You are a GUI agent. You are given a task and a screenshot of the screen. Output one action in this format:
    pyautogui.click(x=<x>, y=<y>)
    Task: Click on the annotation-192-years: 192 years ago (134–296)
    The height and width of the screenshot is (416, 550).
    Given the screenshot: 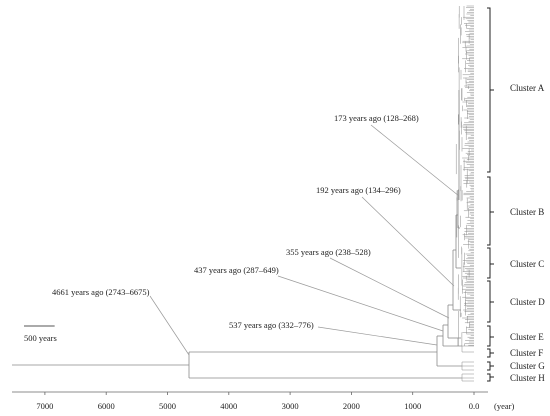 What is the action you would take?
    pyautogui.click(x=358, y=190)
    